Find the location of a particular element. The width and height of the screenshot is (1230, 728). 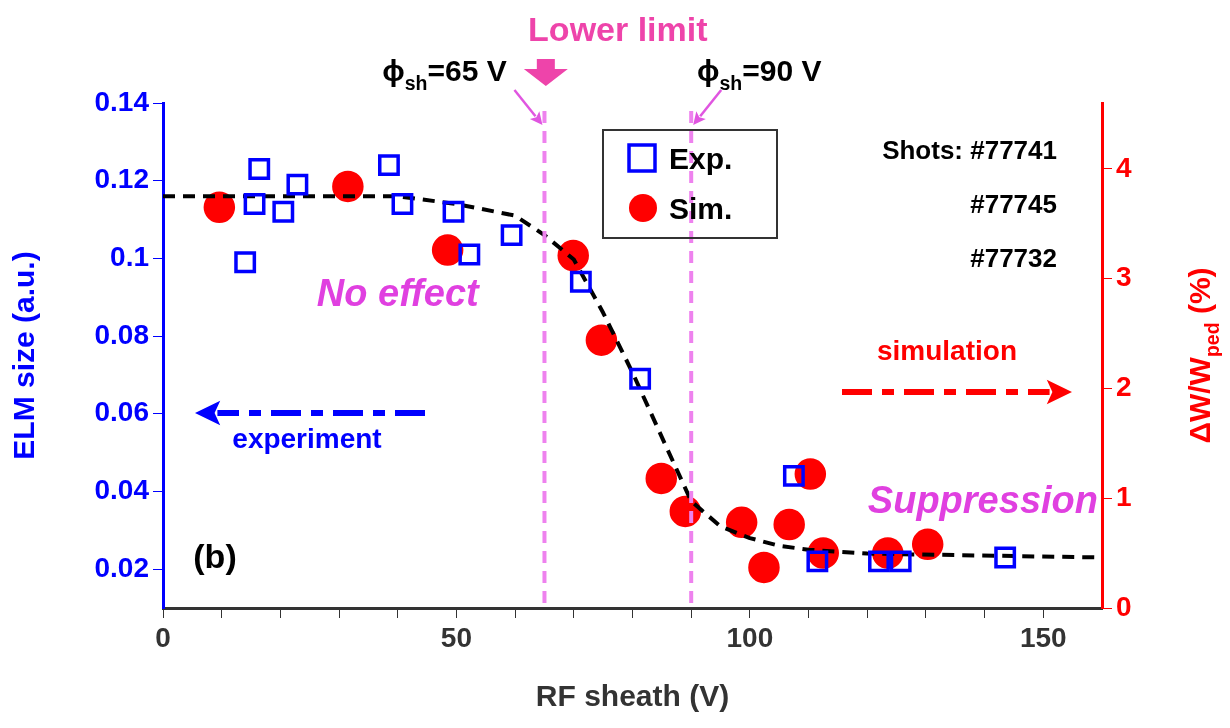

y-tick-label: 0.02 is located at coordinates (121, 567).